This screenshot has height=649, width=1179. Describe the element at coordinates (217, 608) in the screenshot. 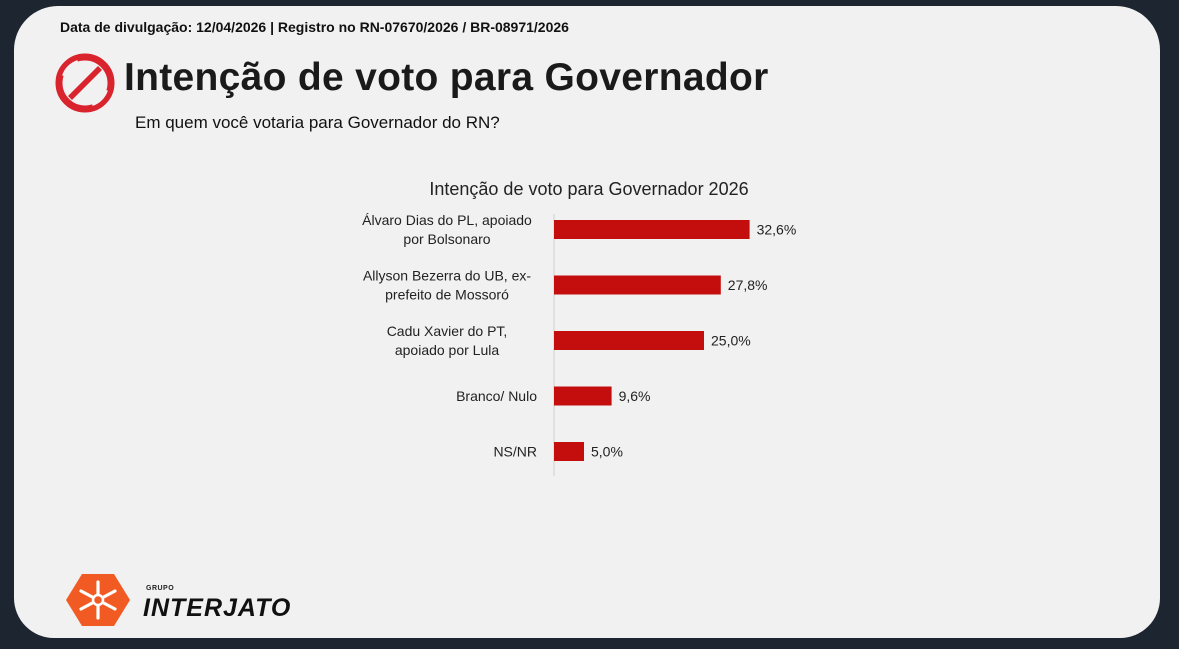

I see `brand-name: INTERJATO` at that location.